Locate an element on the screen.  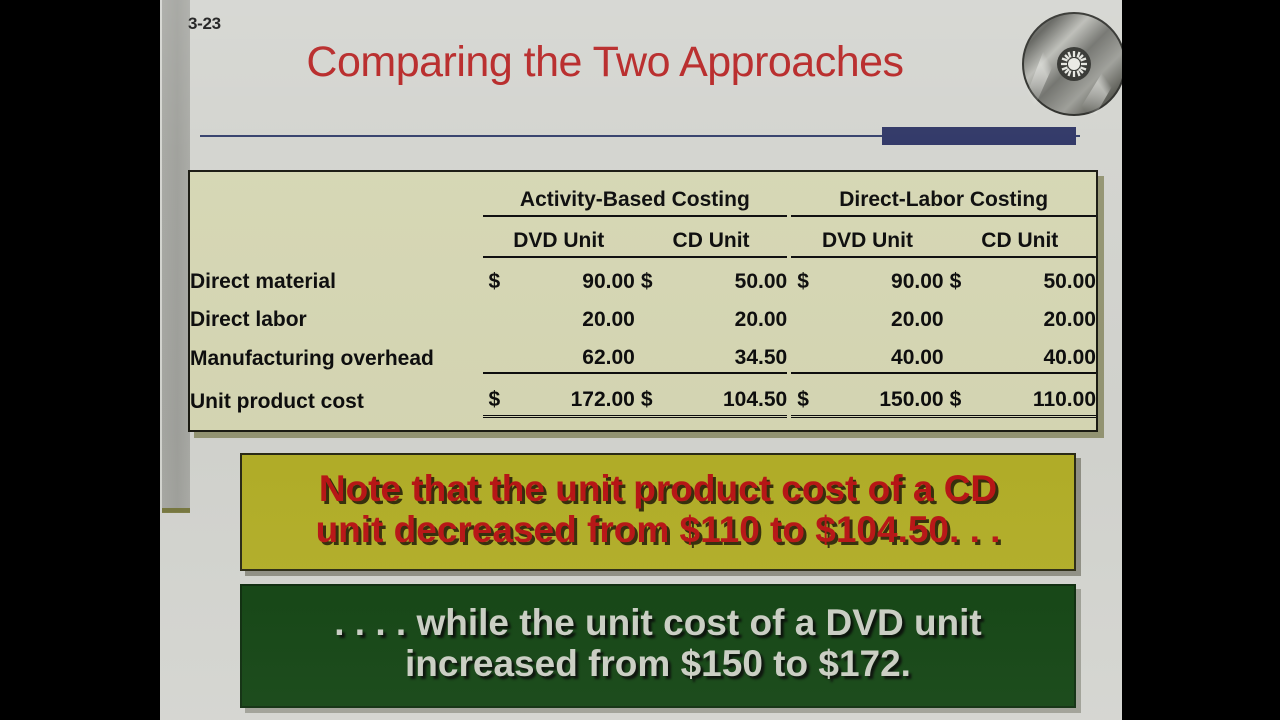
row-label: Direct labor is located at coordinates (248, 319).